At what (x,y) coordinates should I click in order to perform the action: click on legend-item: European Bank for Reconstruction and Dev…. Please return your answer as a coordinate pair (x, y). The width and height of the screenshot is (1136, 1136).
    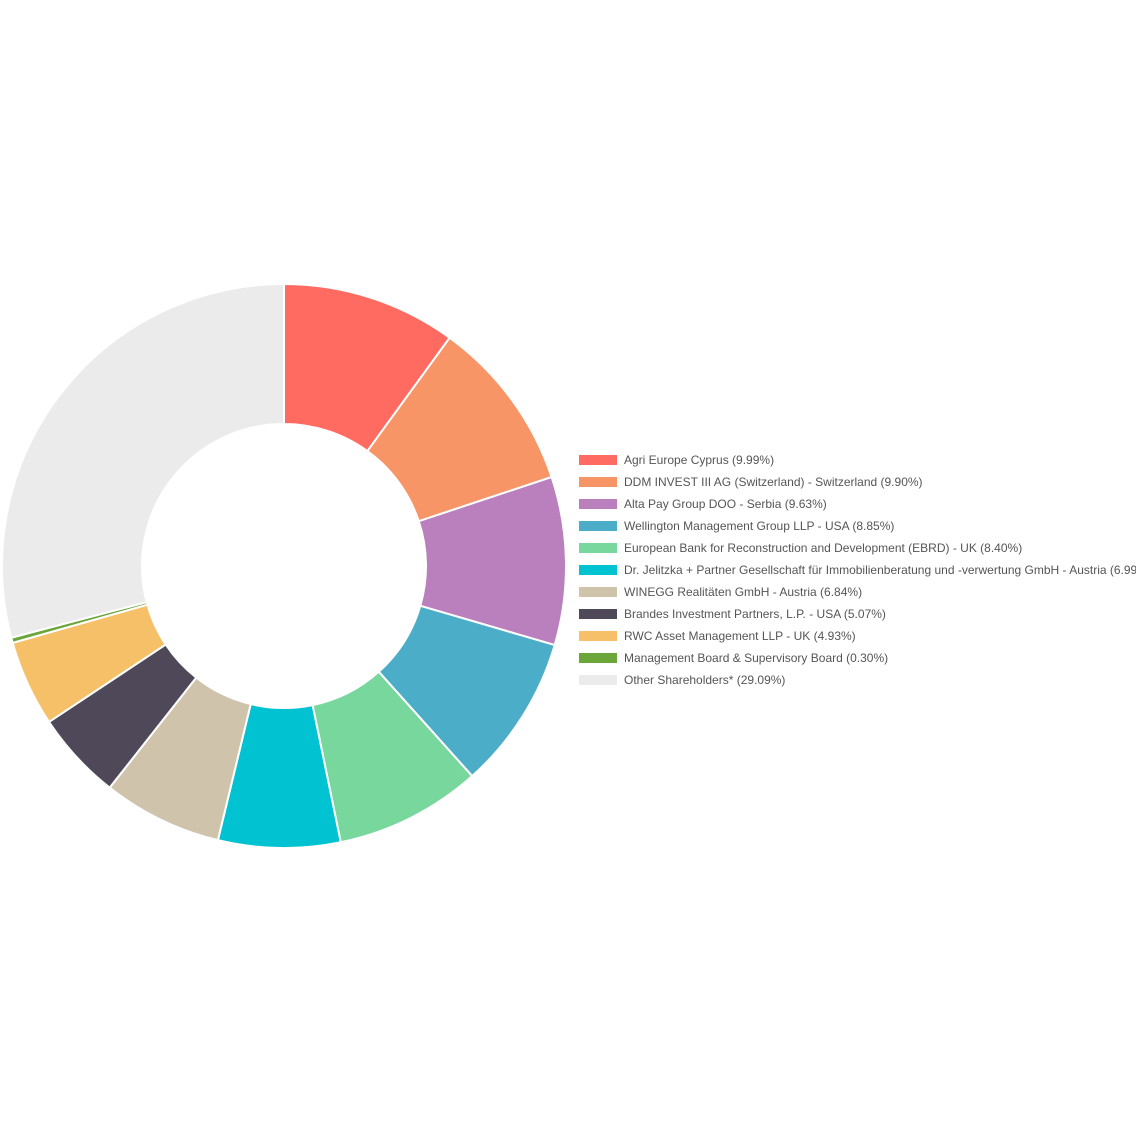
    Looking at the image, I should click on (857, 548).